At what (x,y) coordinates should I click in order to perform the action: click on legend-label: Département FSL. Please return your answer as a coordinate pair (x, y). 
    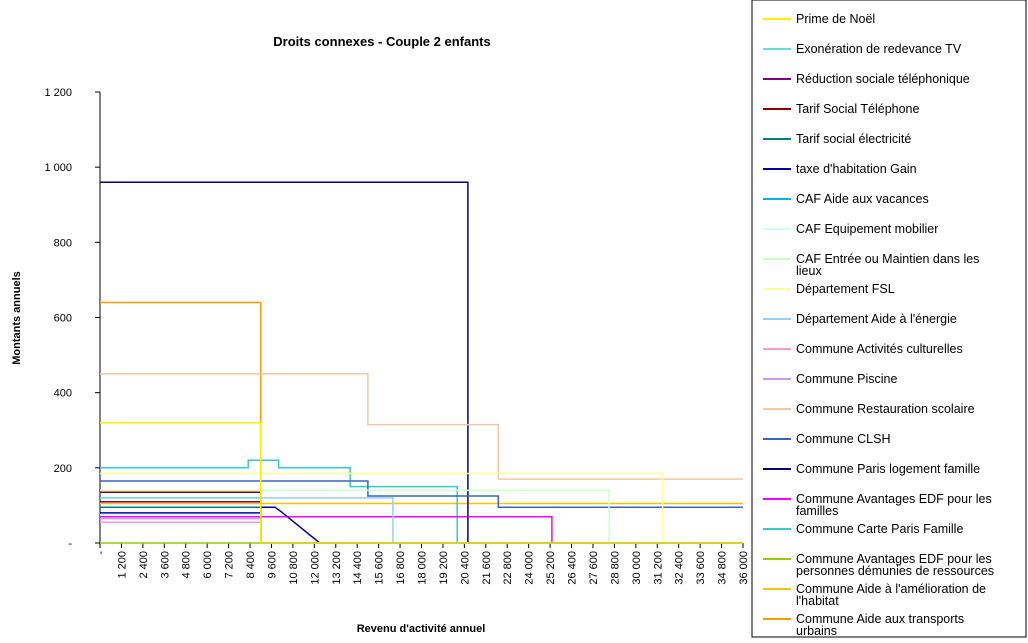
    Looking at the image, I should click on (845, 289).